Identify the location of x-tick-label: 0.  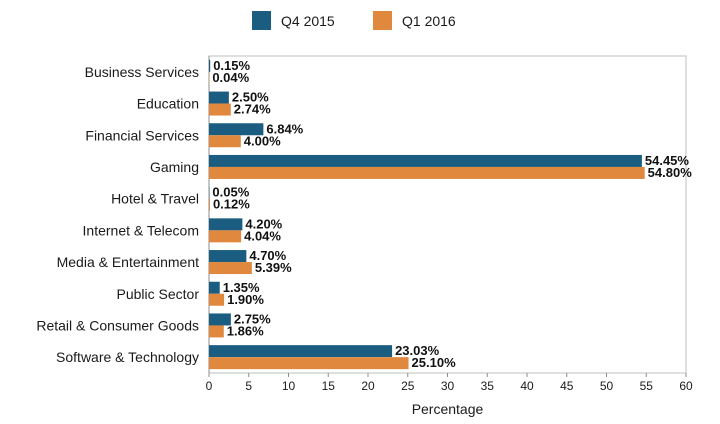
(209, 386).